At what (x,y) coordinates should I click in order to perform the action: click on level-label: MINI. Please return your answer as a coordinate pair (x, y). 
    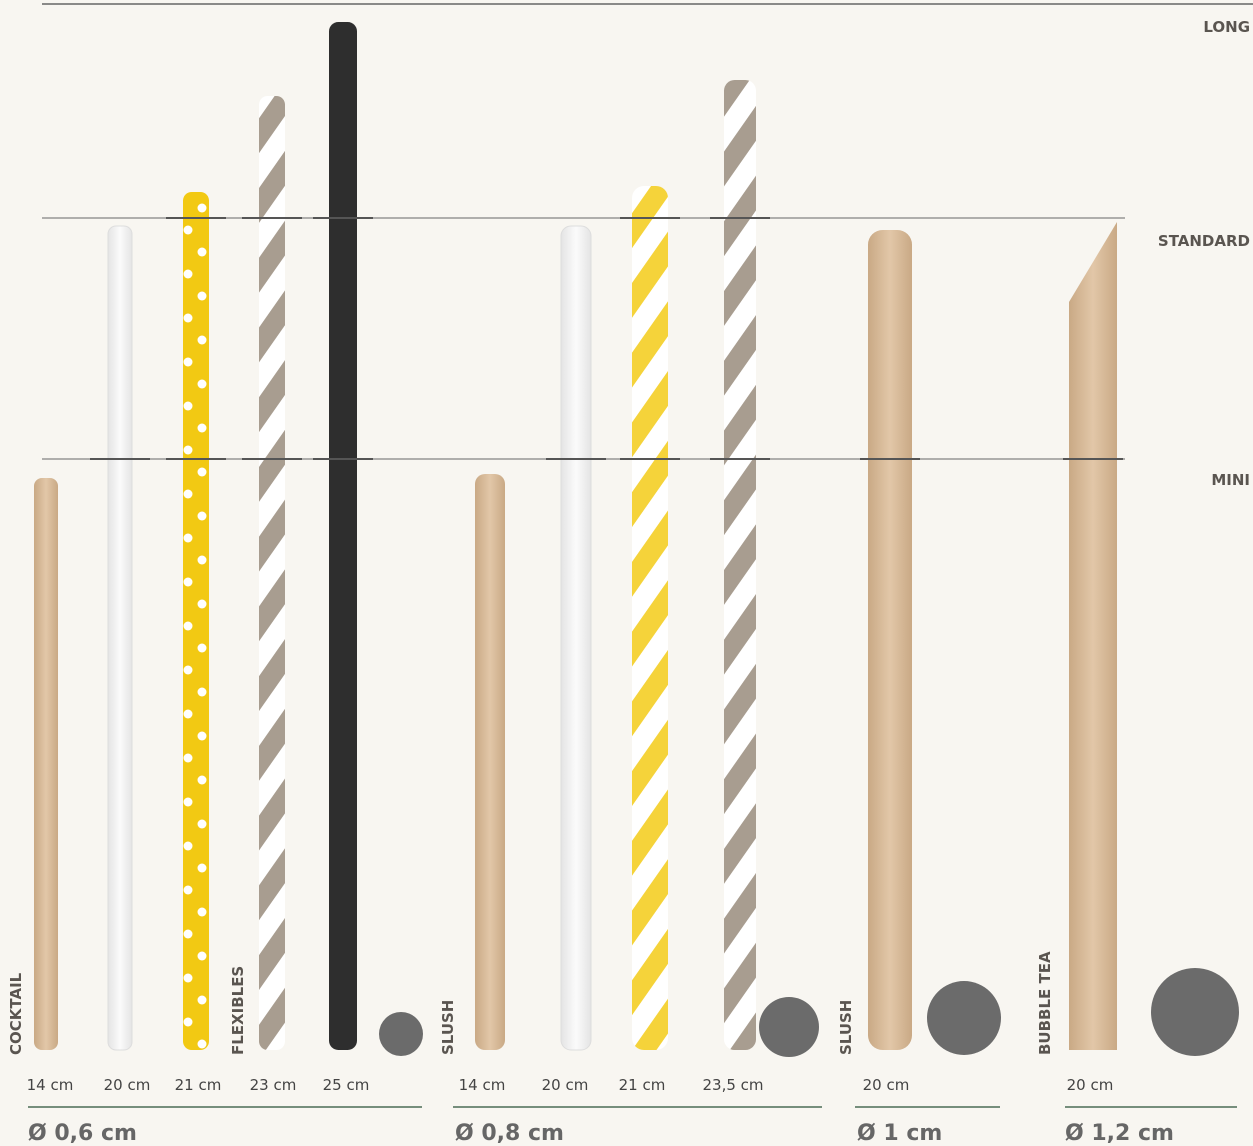
    Looking at the image, I should click on (1230, 480).